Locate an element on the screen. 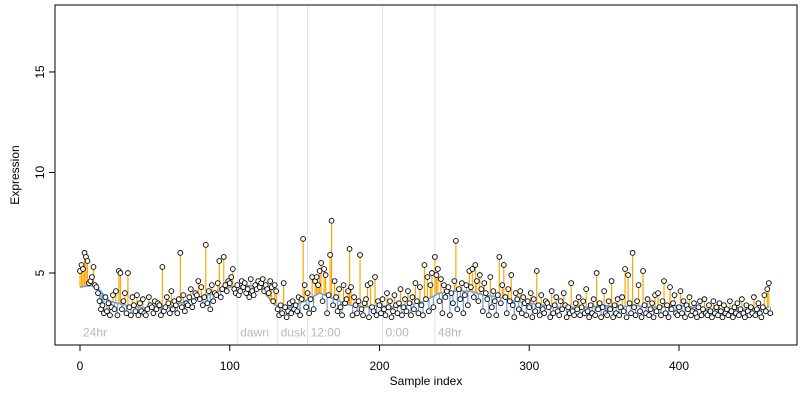 The image size is (800, 400). x-tick-label: 300 is located at coordinates (529, 366).